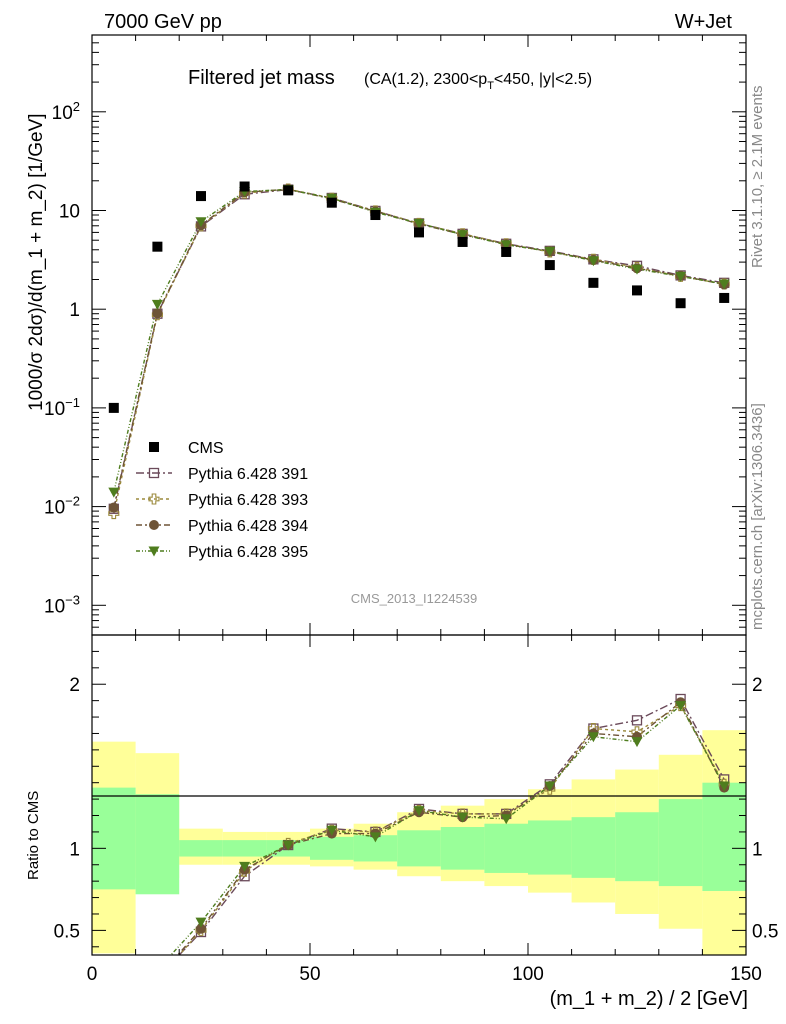 Image resolution: width=786 pixels, height=1024 pixels. I want to click on ratio-y-tick-label-left: 1, so click(74, 849).